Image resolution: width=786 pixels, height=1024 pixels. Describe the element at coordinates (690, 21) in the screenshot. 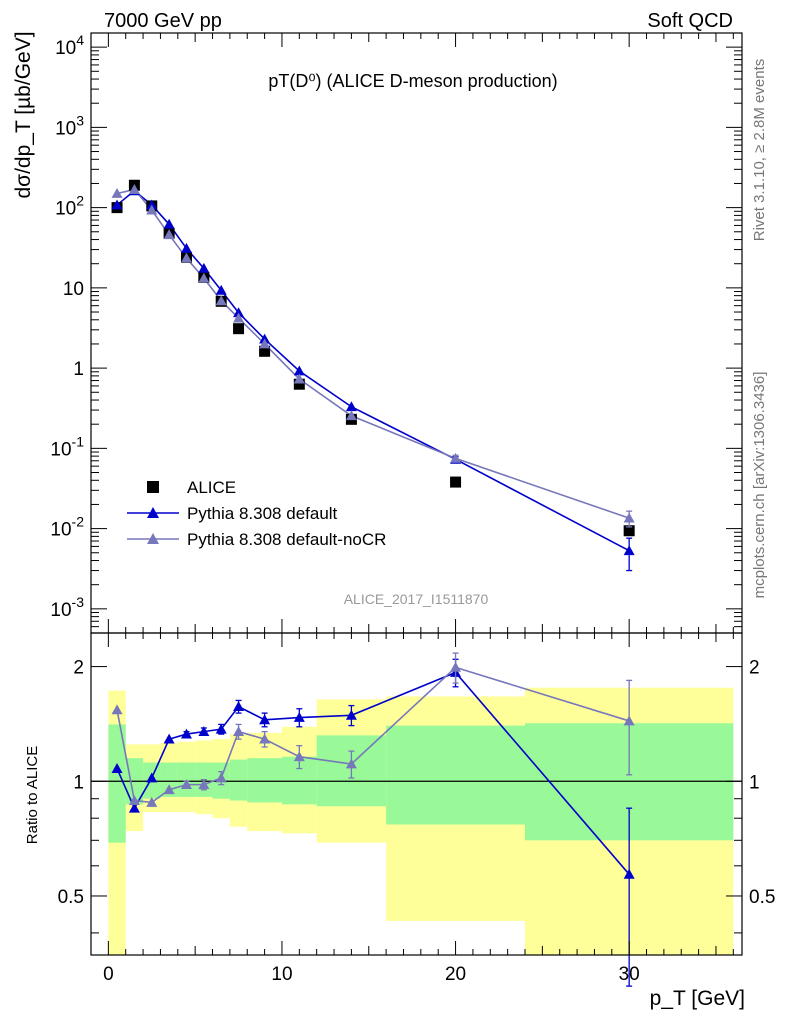

I see `header-right: Soft QCD` at that location.